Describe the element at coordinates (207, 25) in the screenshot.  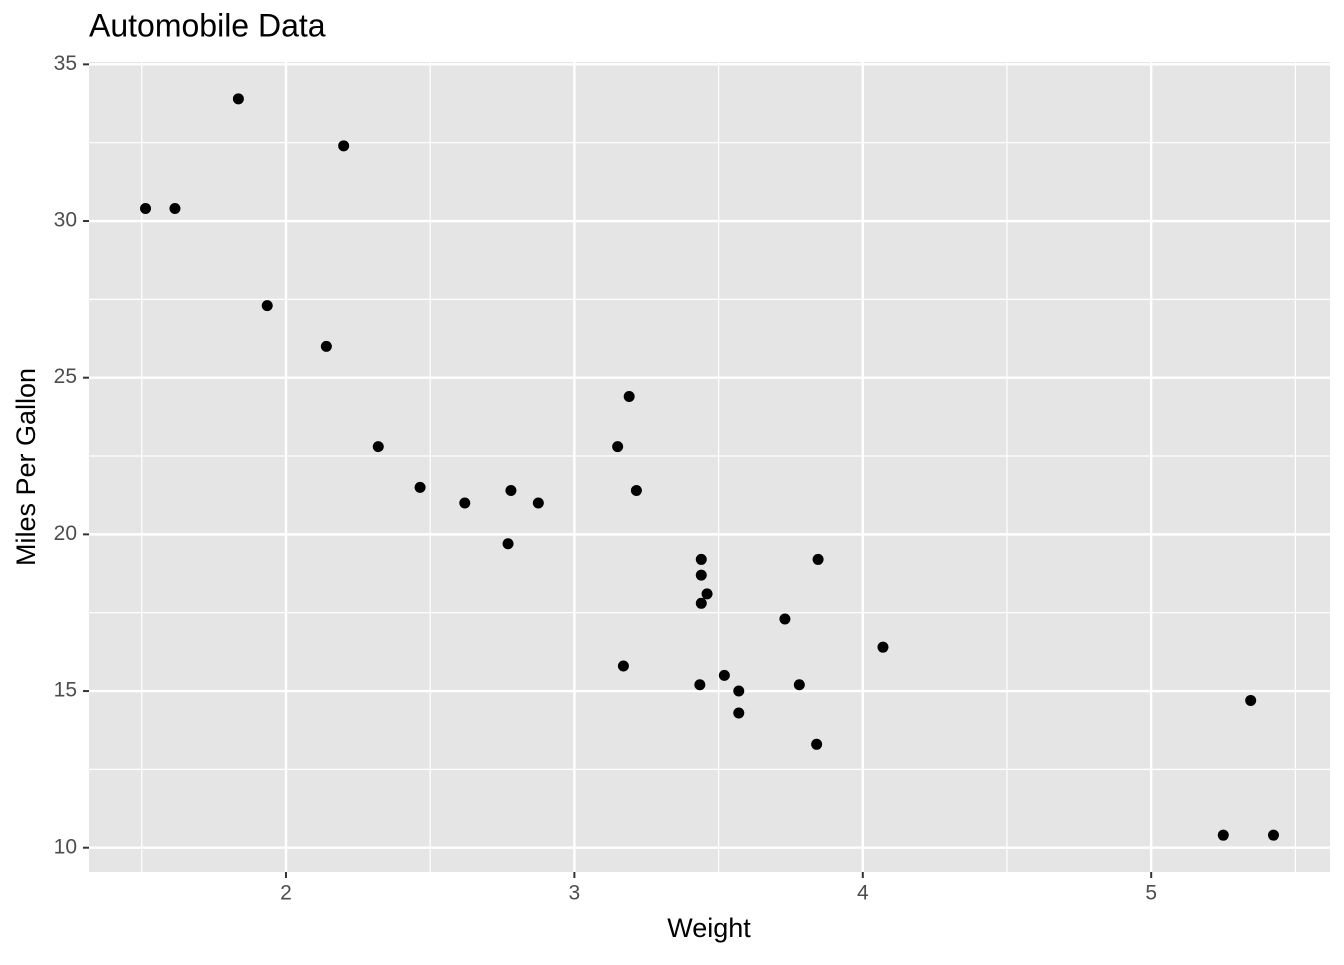
I see `chart-title: Automobile Data` at that location.